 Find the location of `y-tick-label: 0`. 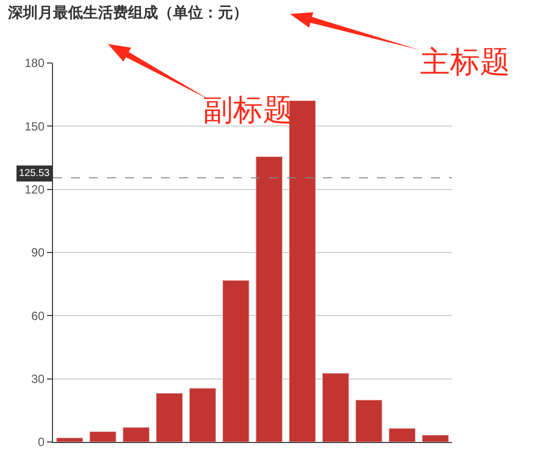

y-tick-label: 0 is located at coordinates (41, 442).